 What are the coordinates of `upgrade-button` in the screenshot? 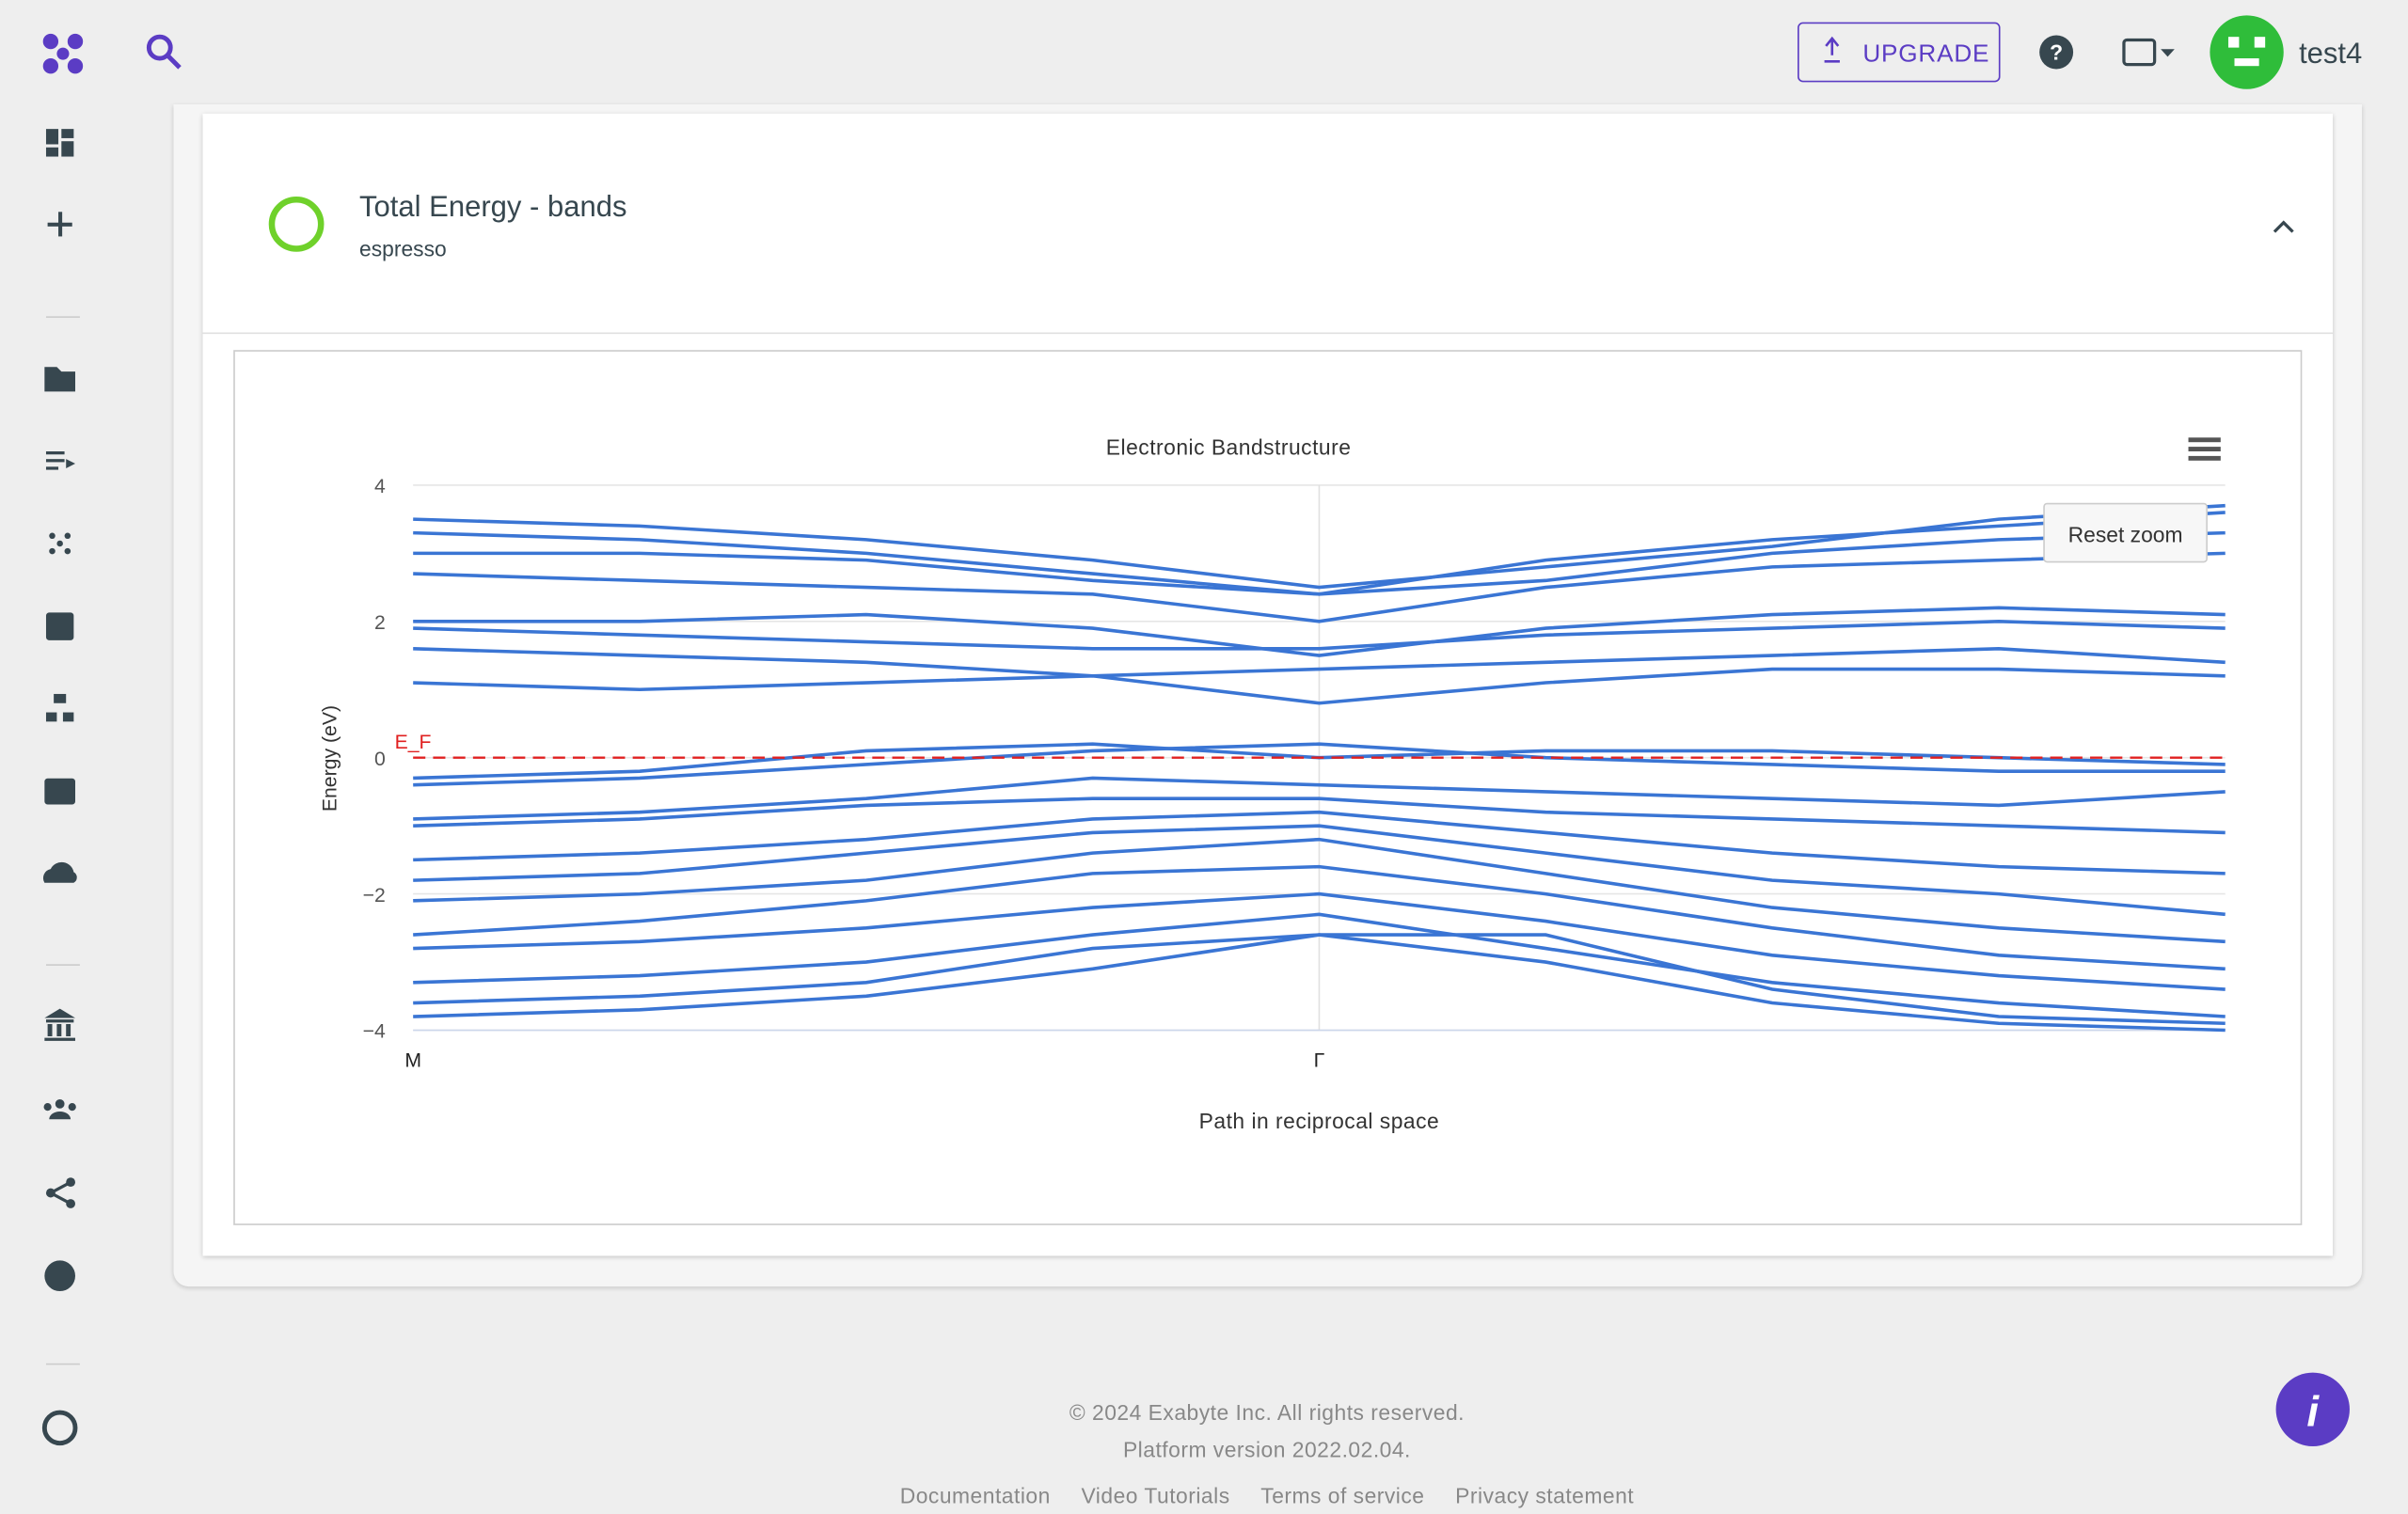 It's located at (1900, 52).